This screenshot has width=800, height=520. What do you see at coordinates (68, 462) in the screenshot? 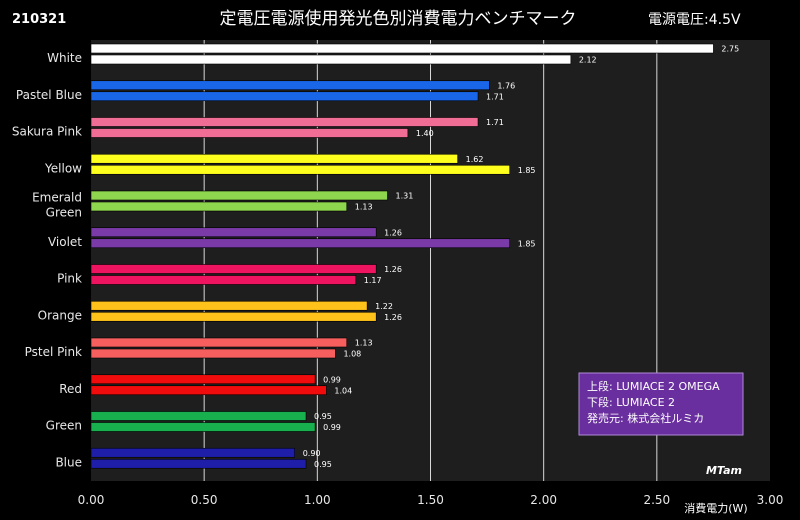
I see `category-label: Blue` at bounding box center [68, 462].